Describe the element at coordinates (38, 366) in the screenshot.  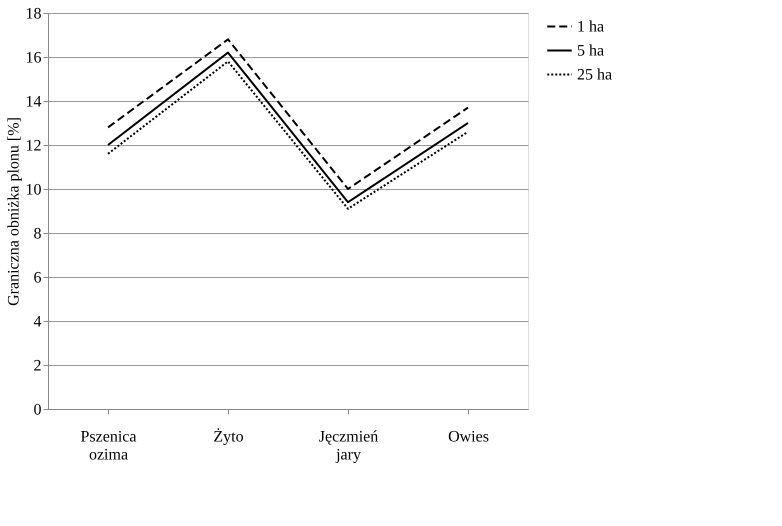
I see `y-tick-label: 2` at that location.